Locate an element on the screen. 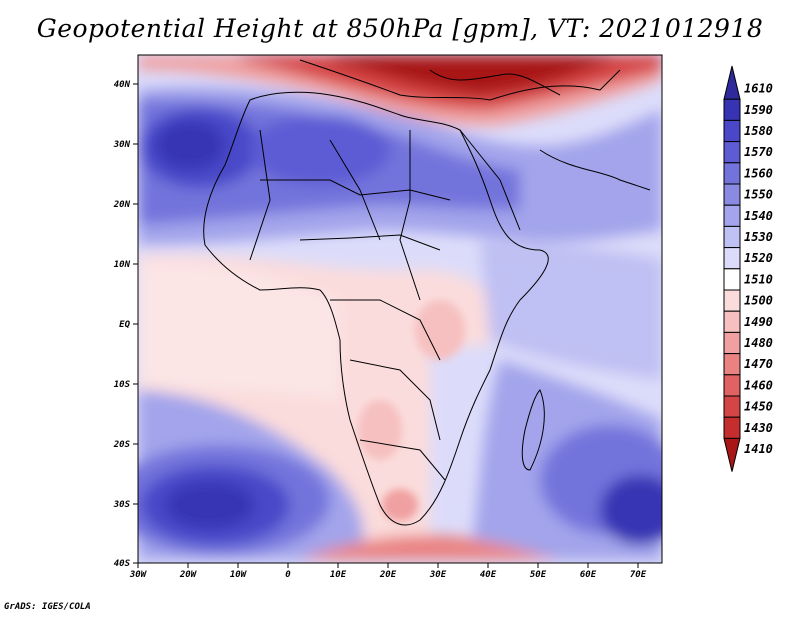  colorbar-label: 1510 is located at coordinates (758, 279).